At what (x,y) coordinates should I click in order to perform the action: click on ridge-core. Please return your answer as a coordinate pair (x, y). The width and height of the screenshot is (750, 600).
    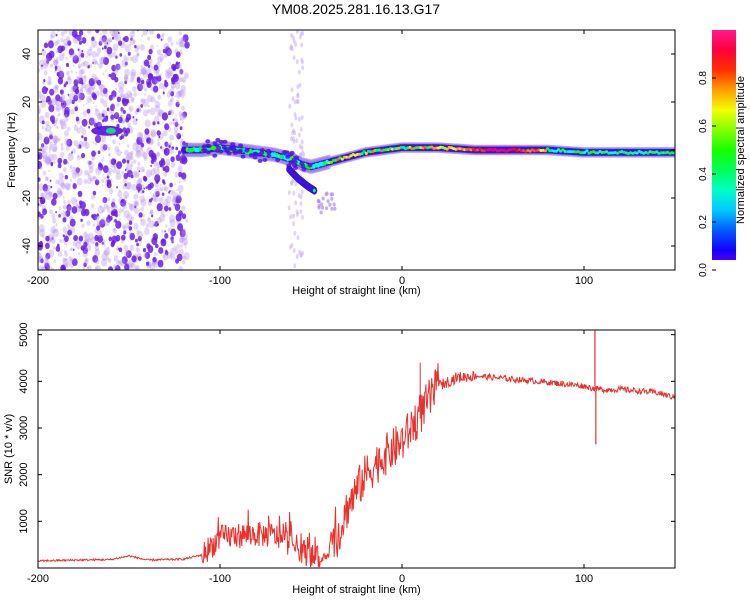
    Looking at the image, I should click on (556, 151).